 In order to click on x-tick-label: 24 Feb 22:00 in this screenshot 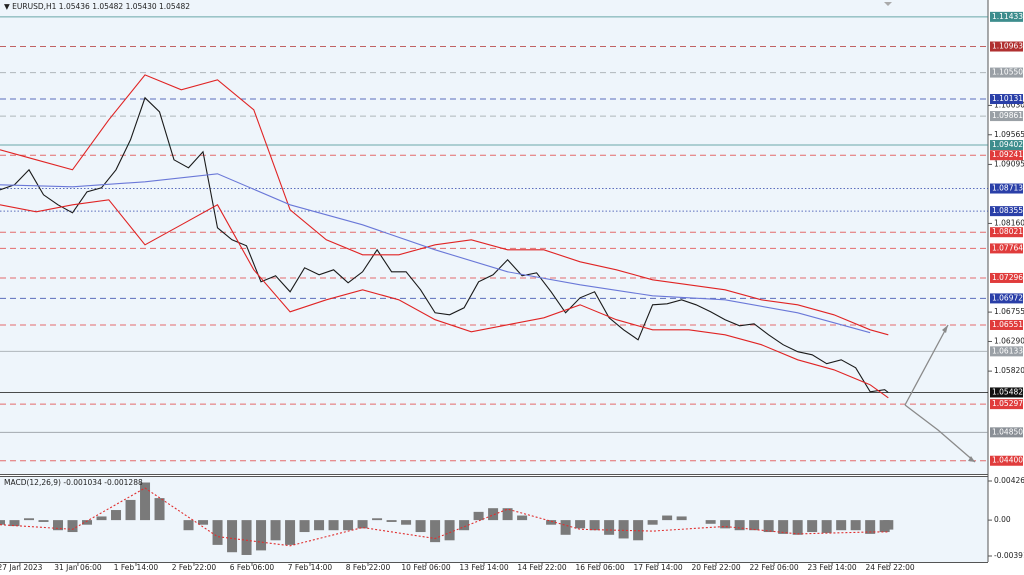, I will do `click(889, 567)`.